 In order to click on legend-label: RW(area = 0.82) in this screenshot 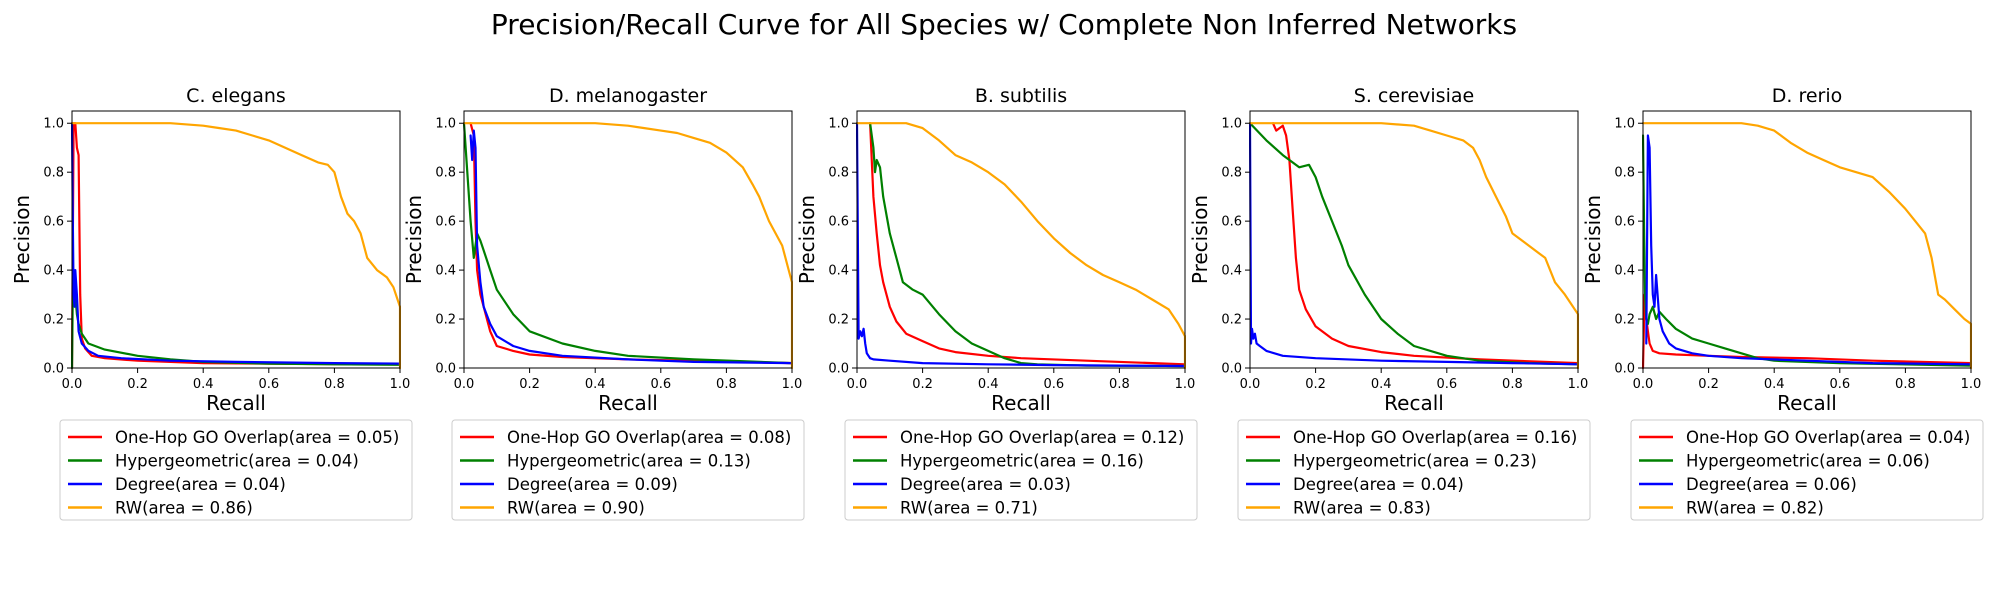, I will do `click(1755, 508)`.